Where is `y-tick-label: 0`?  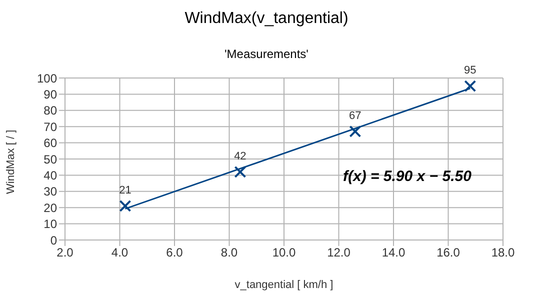 y-tick-label: 0 is located at coordinates (54, 240).